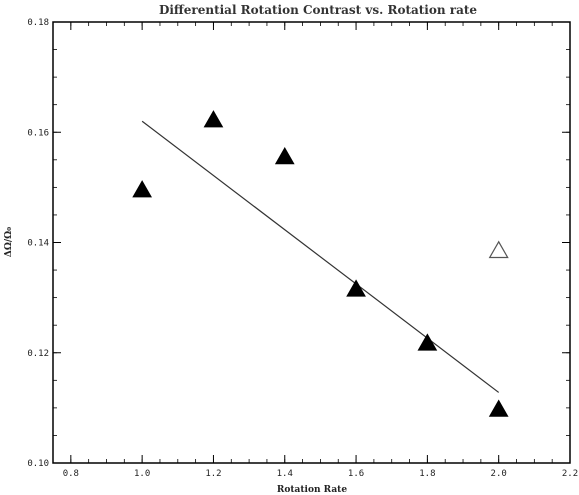  What do you see at coordinates (498, 249) in the screenshot?
I see `data-point-open-triangle` at bounding box center [498, 249].